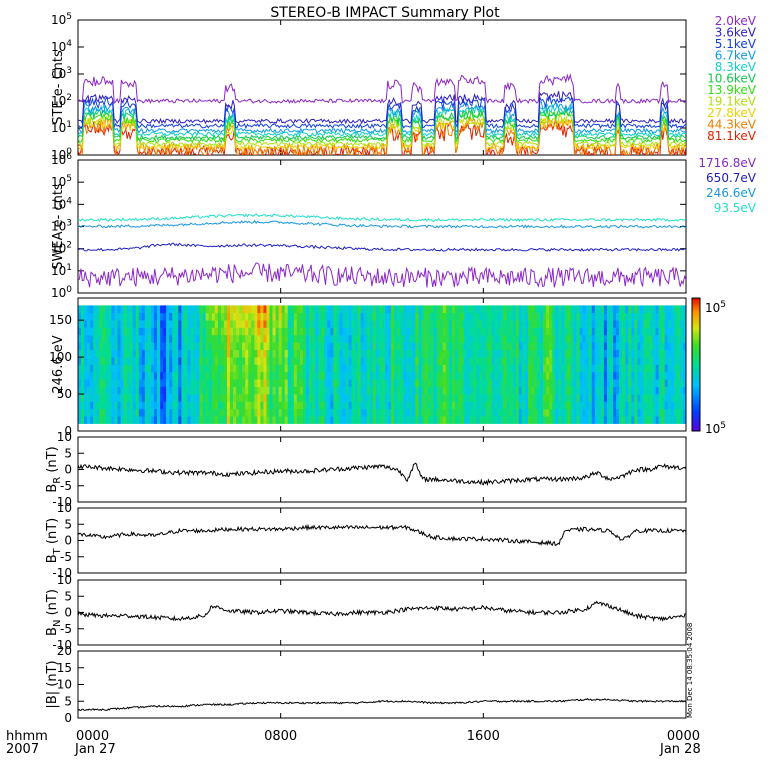 The height and width of the screenshot is (780, 780). I want to click on br-ytick-label-2: 0, so click(68, 470).